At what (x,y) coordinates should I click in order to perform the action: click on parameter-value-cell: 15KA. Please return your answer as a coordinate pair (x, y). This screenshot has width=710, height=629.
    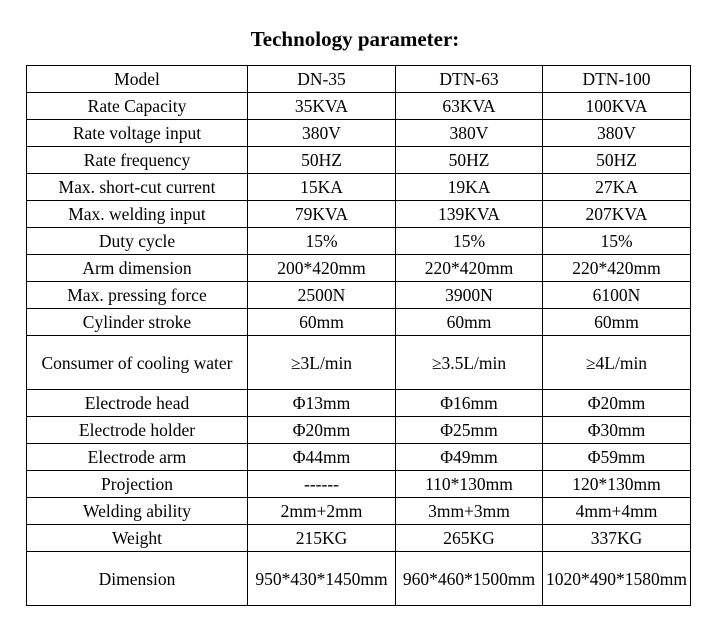
    Looking at the image, I should click on (321, 187).